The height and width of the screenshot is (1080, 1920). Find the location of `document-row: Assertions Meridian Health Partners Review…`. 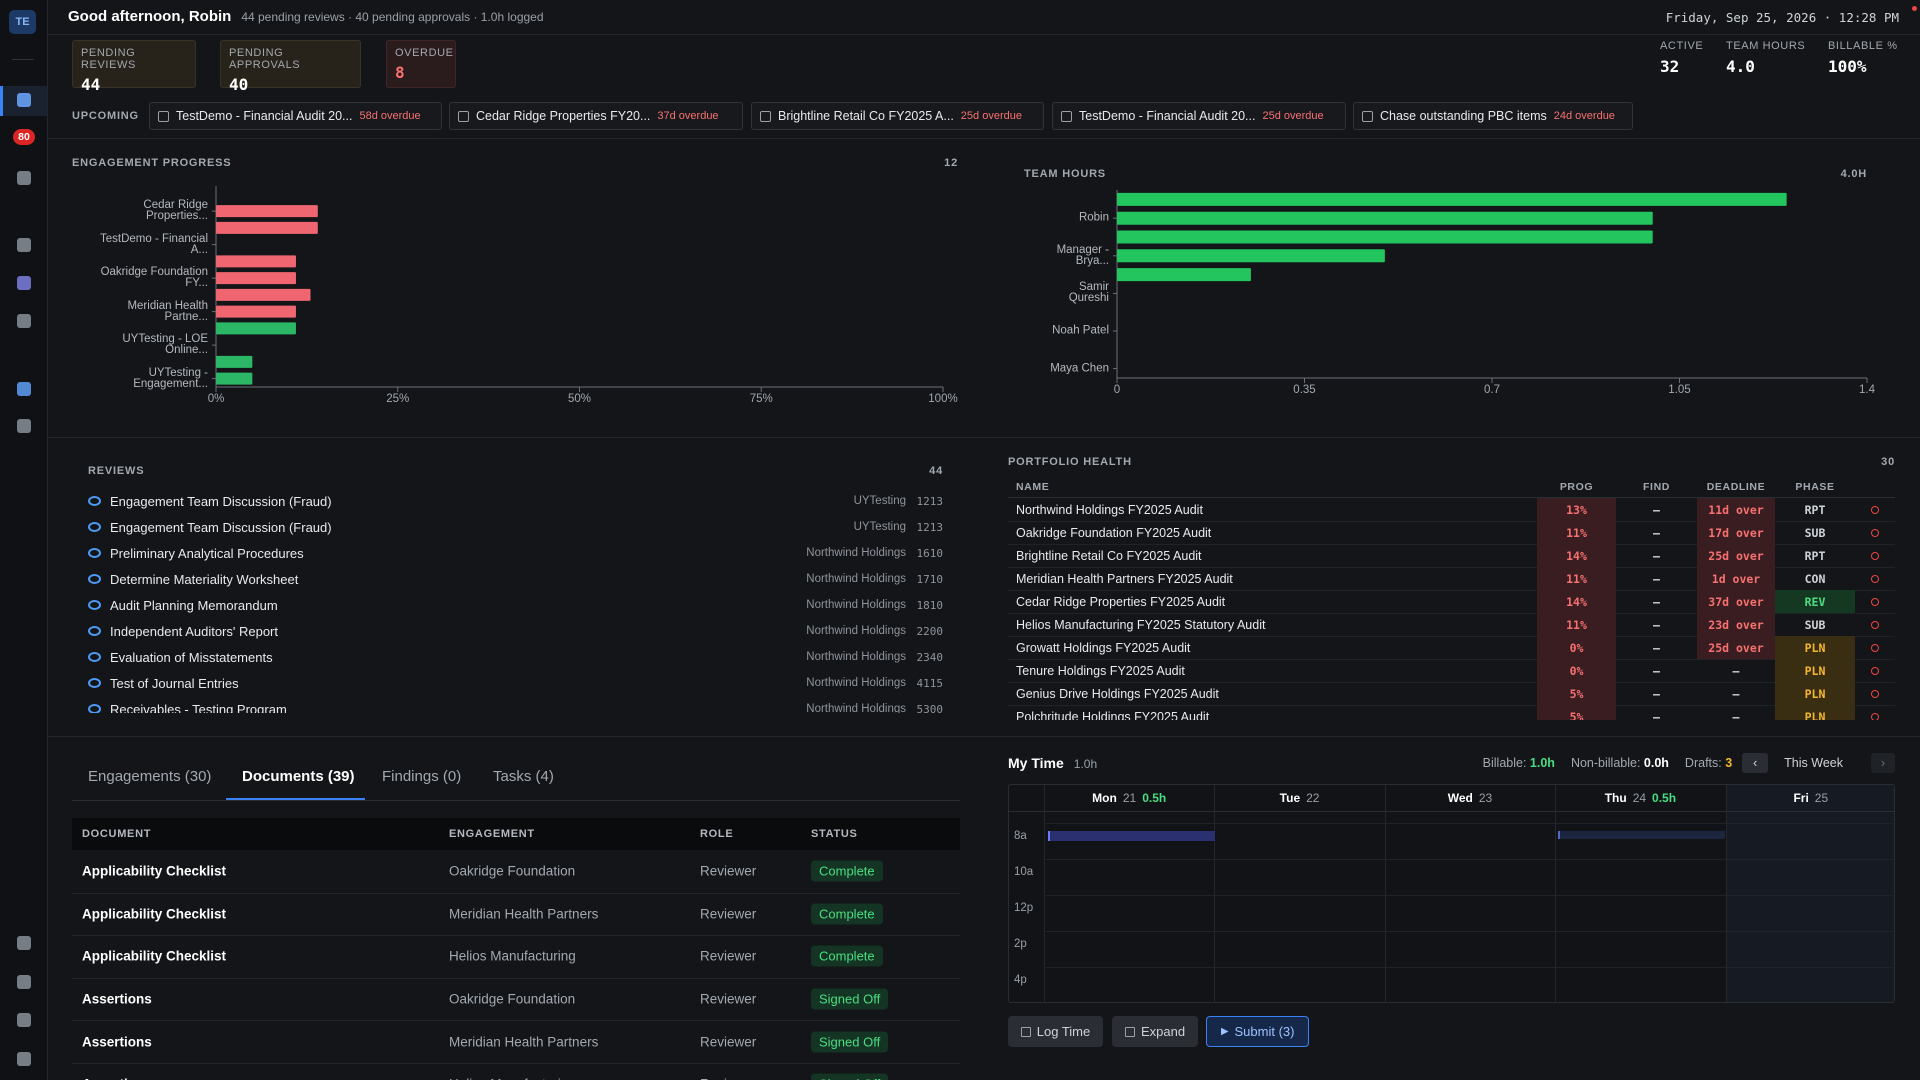

document-row: Assertions Meridian Health Partners Review… is located at coordinates (516, 1042).